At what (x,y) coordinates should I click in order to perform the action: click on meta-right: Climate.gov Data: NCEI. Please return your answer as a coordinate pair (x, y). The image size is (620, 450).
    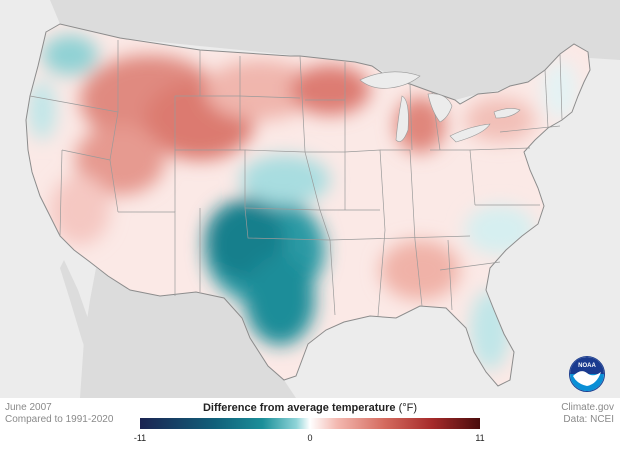
    Looking at the image, I should click on (587, 414).